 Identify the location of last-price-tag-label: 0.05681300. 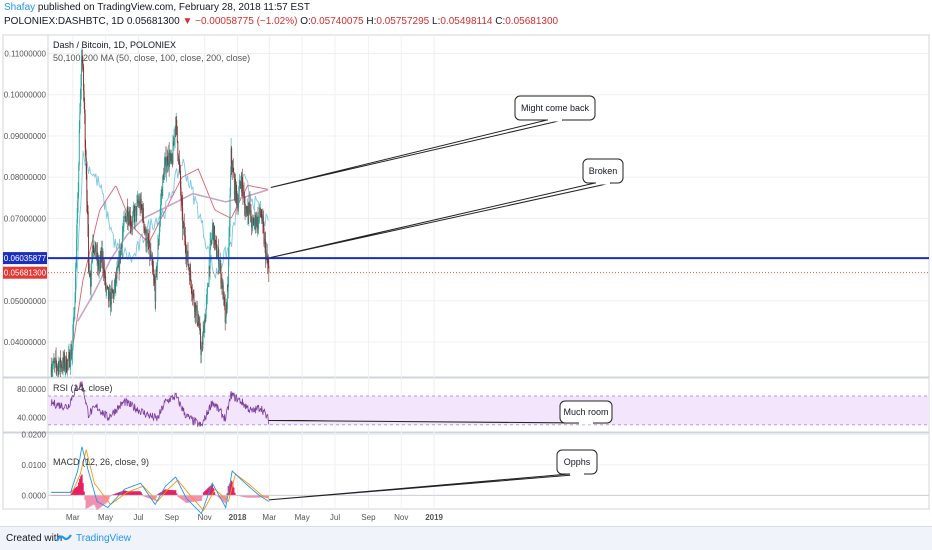
(25, 273).